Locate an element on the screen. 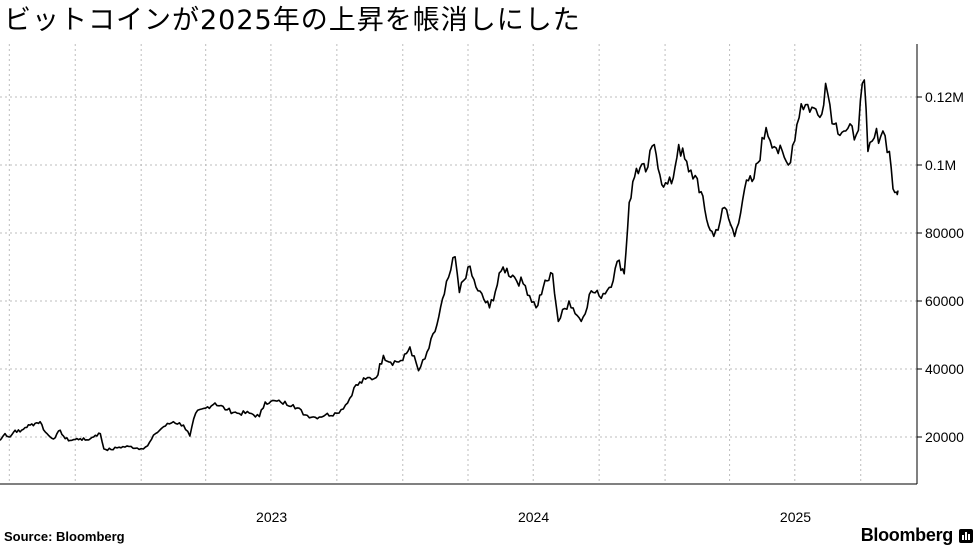  x-tick-label: 2023 is located at coordinates (271, 517).